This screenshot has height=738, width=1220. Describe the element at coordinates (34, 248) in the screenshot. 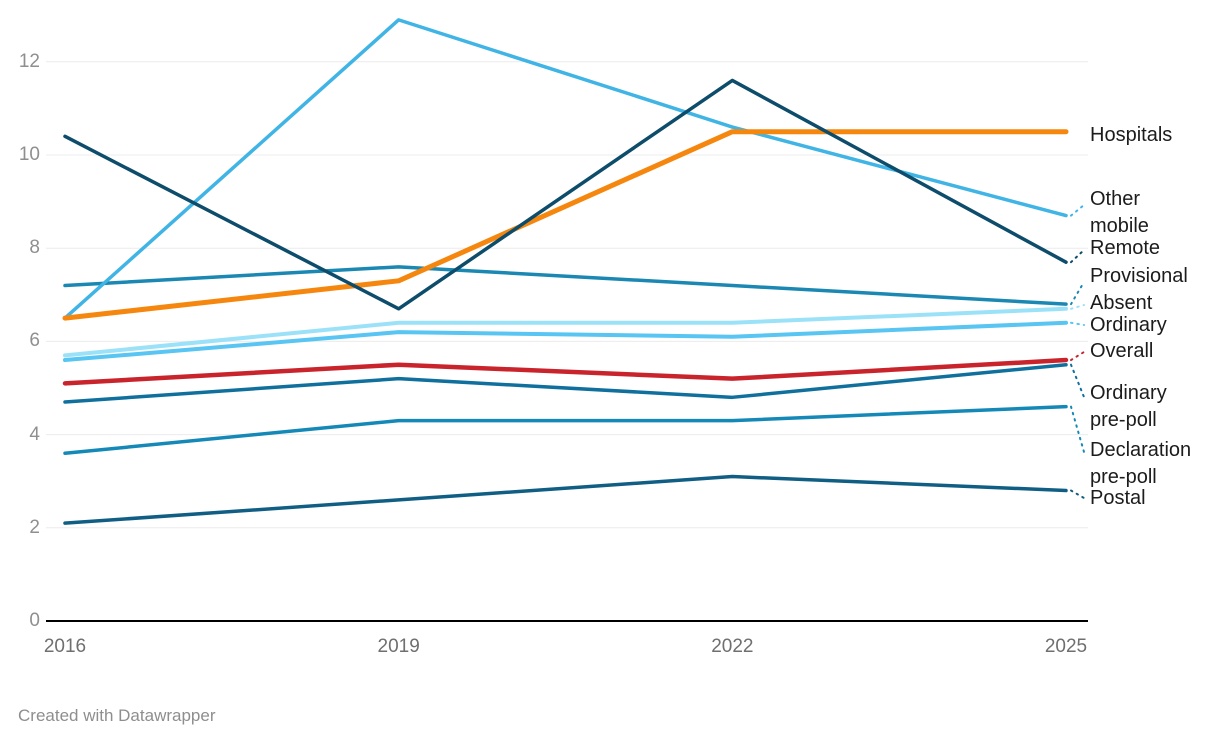

I see `y-tick-label-8: 8` at that location.